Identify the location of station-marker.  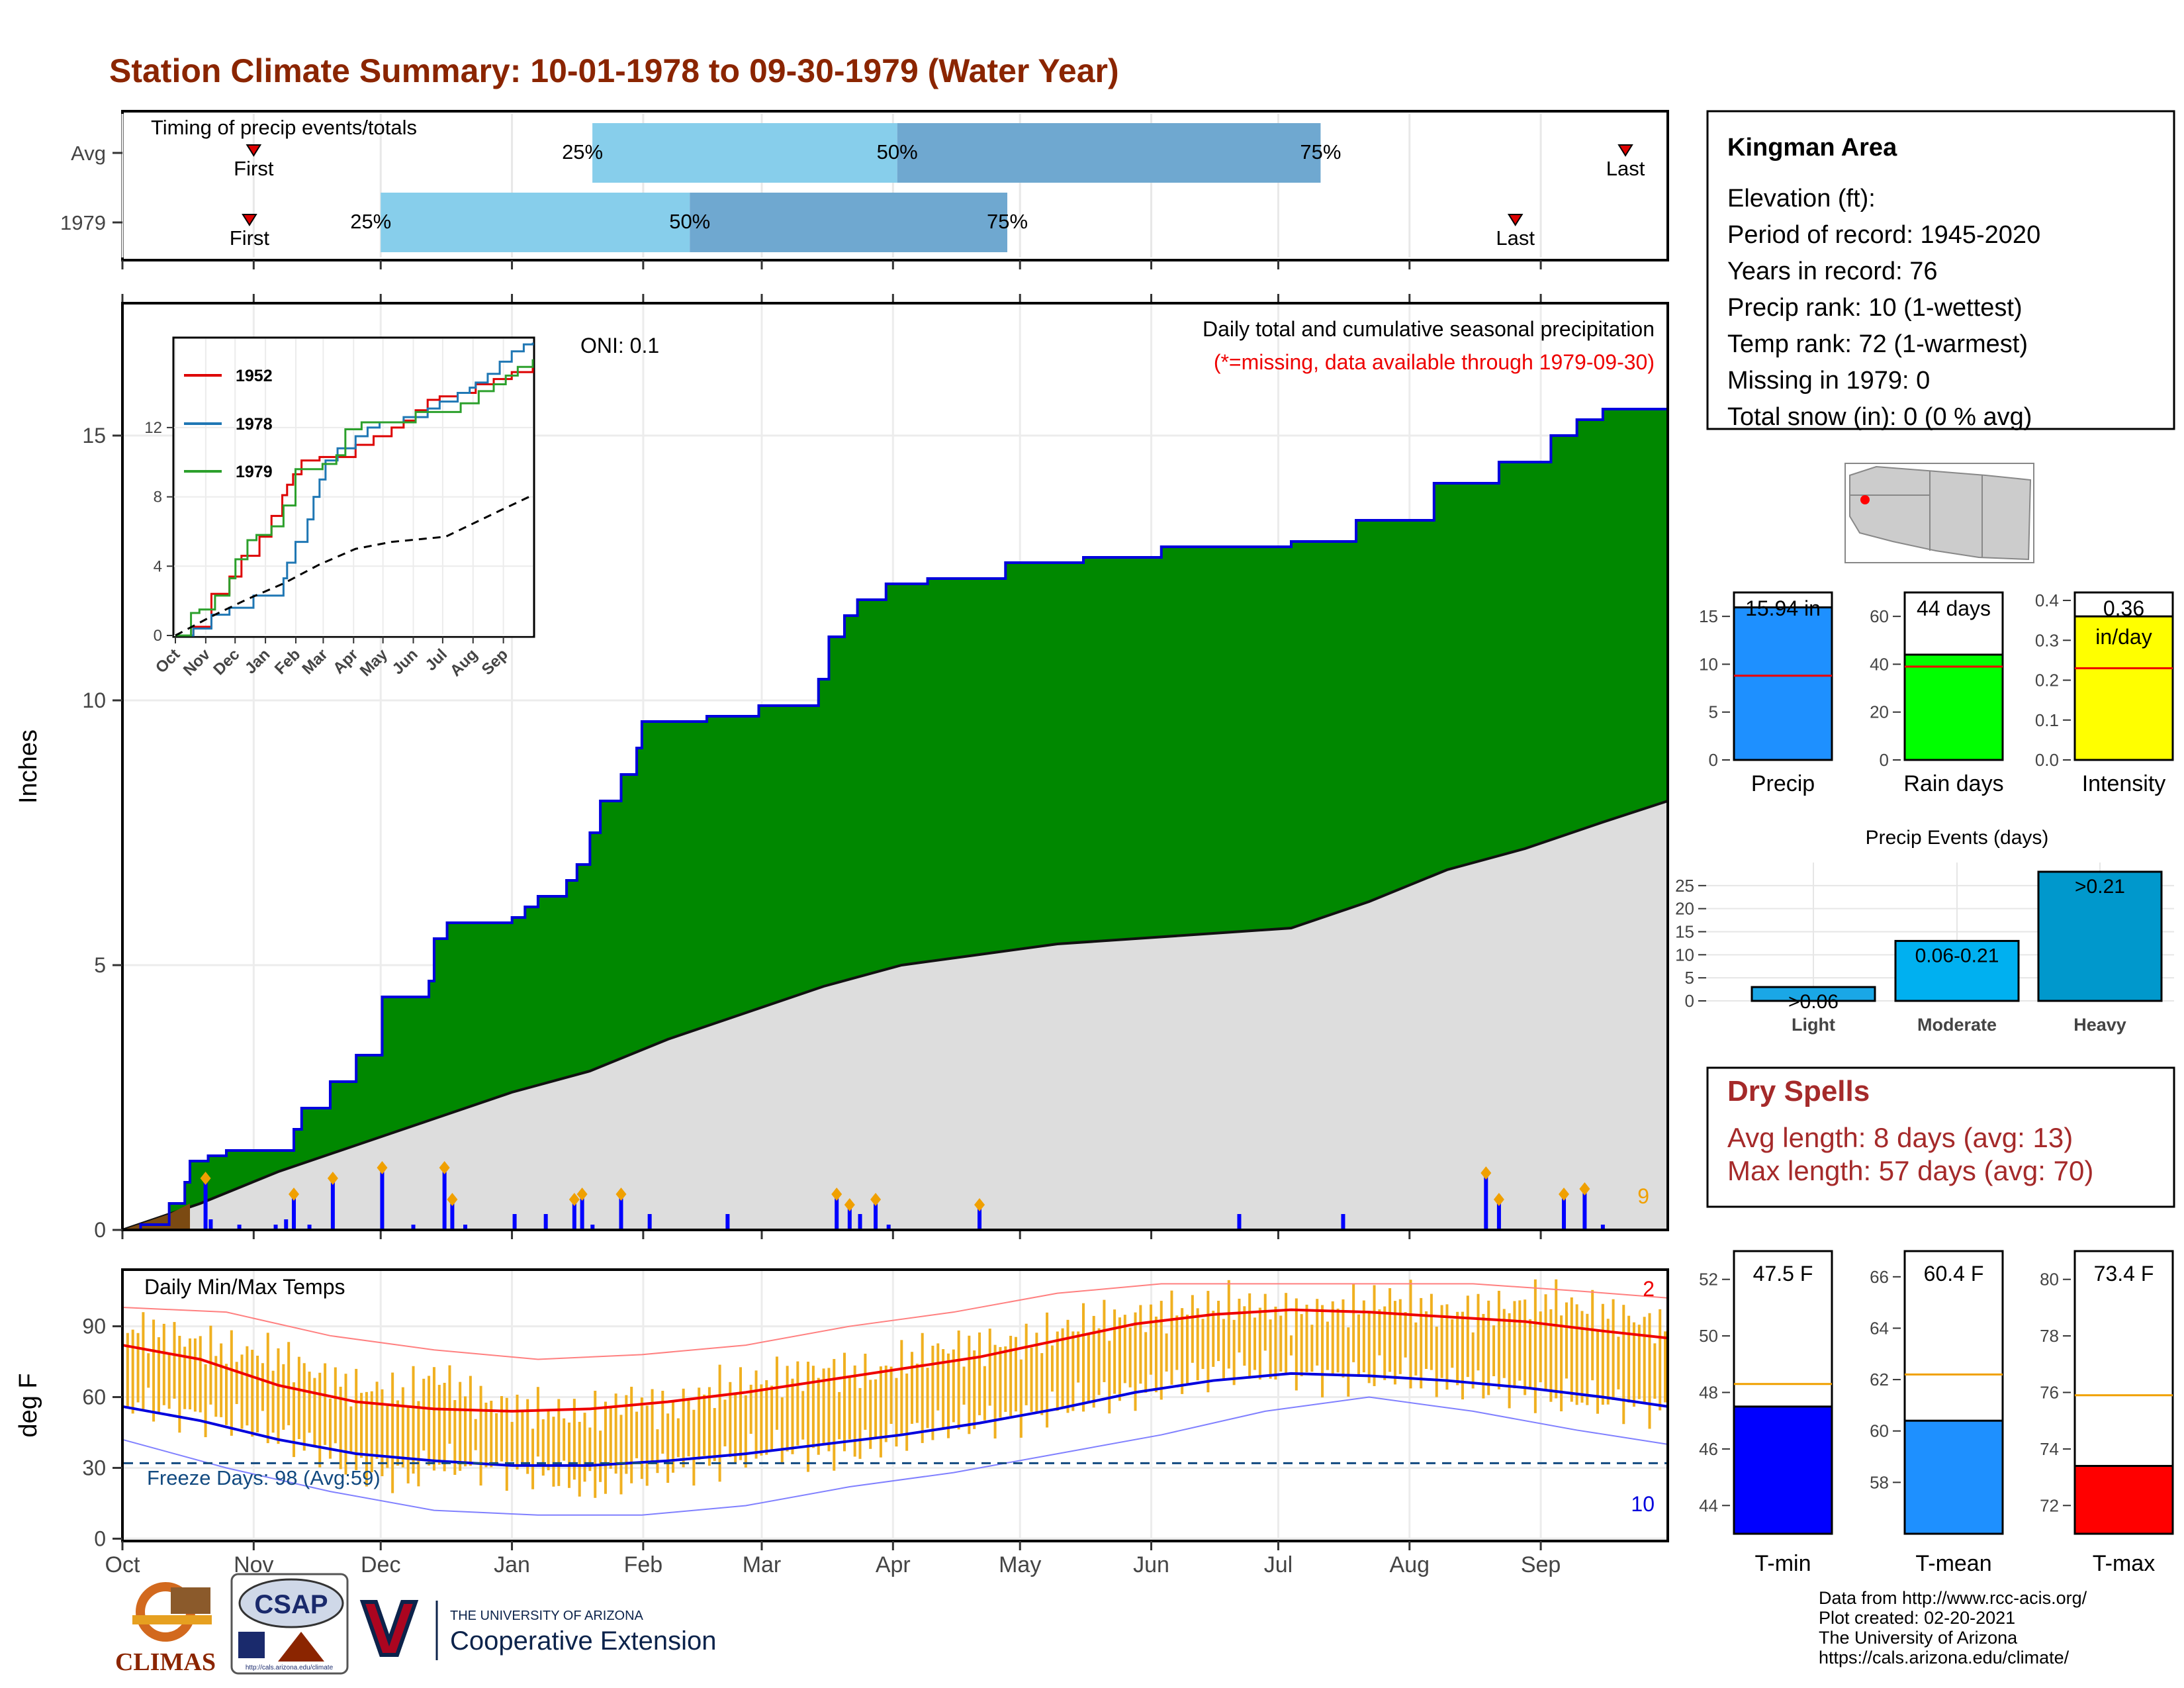
(1865, 499).